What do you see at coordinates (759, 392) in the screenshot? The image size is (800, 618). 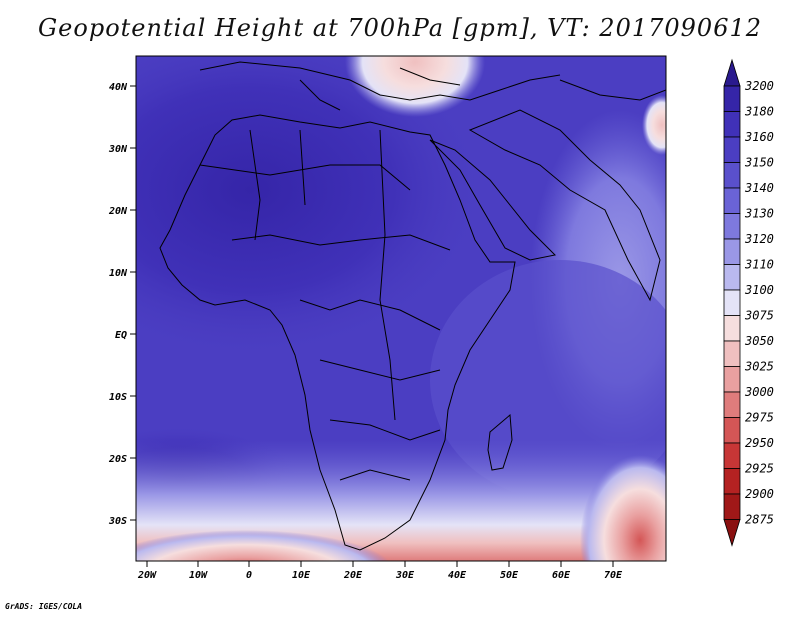 I see `colorbar-label: 3000` at bounding box center [759, 392].